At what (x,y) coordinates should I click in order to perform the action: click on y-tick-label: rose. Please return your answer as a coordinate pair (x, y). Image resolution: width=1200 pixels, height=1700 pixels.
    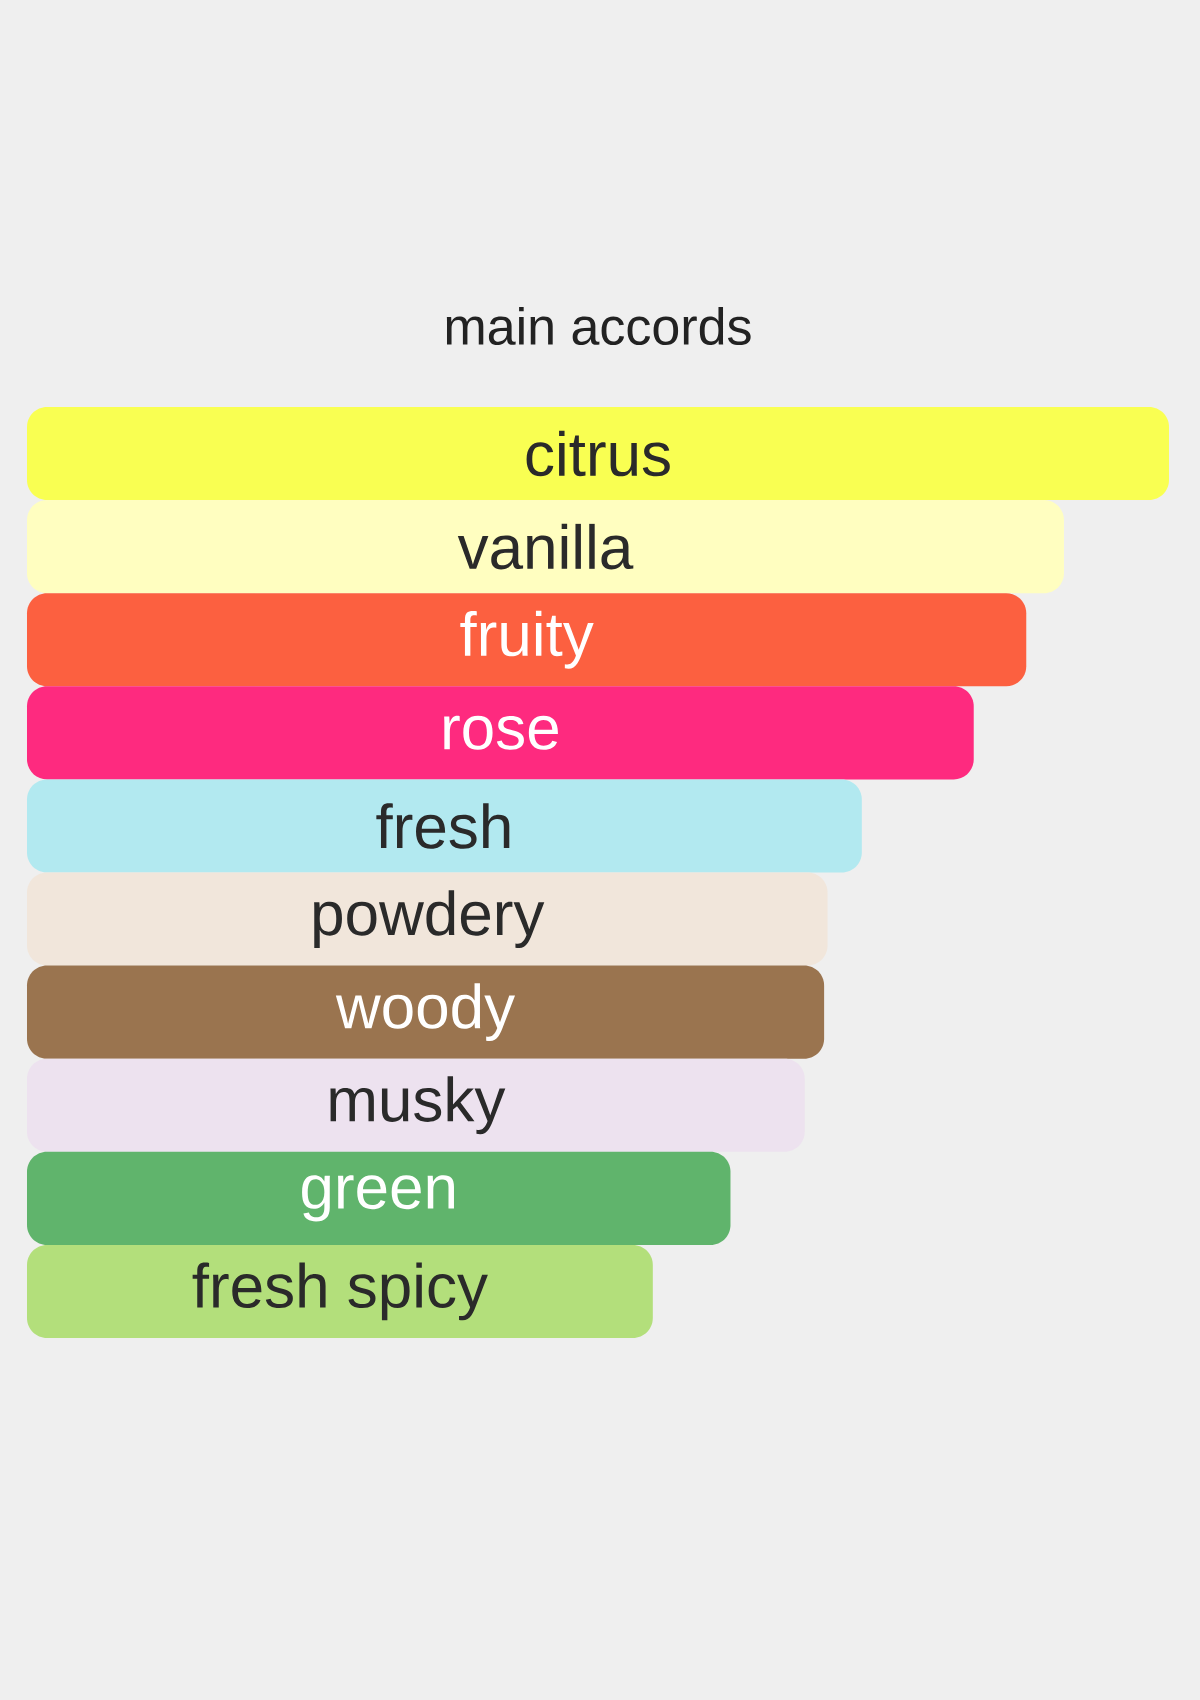
    Looking at the image, I should click on (501, 732).